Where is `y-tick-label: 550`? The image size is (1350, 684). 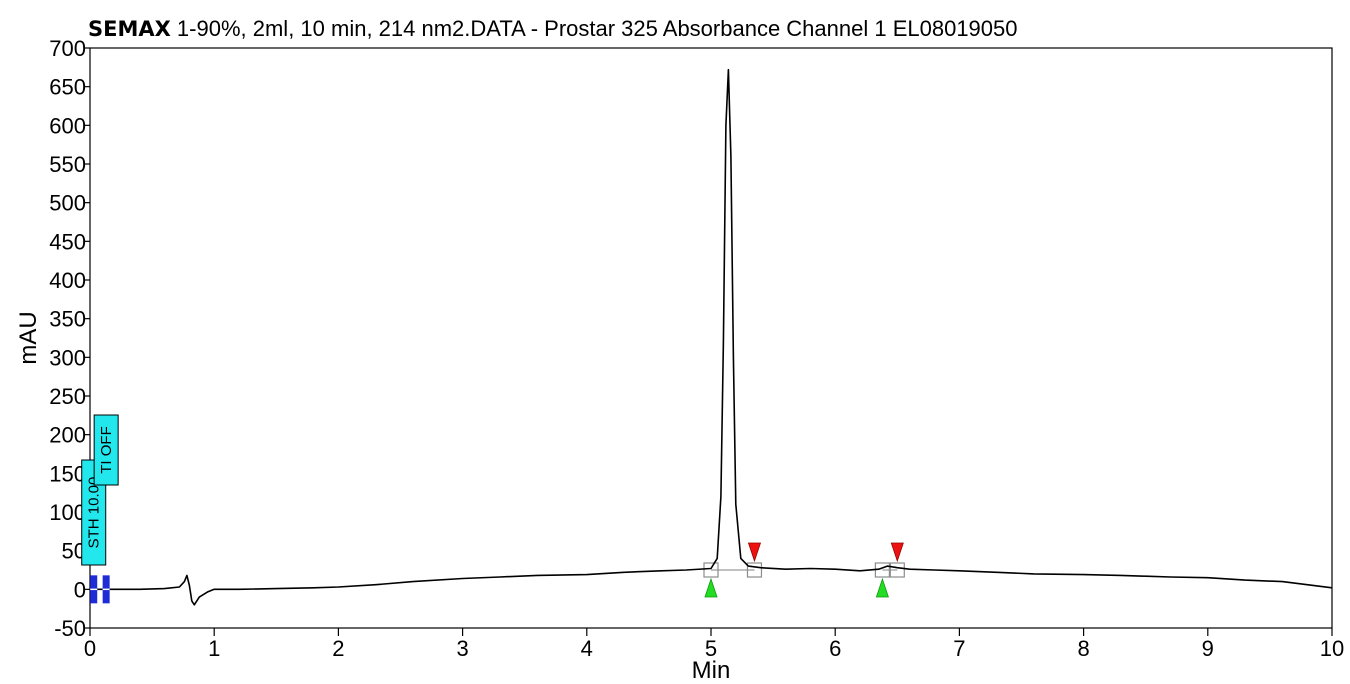
y-tick-label: 550 is located at coordinates (67, 164).